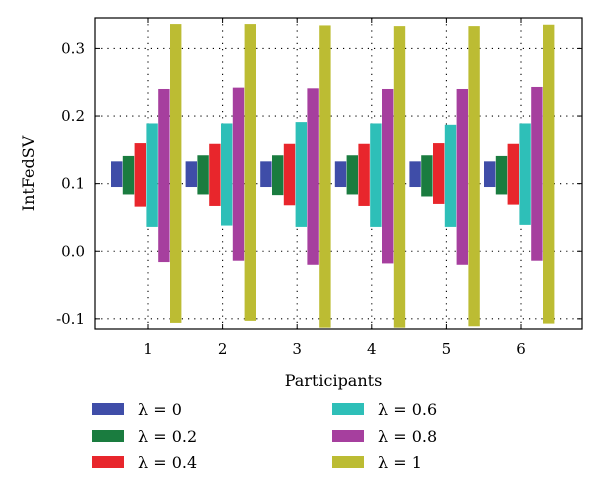 The width and height of the screenshot is (600, 486). I want to click on y-tick-label: 0.3, so click(73, 48).